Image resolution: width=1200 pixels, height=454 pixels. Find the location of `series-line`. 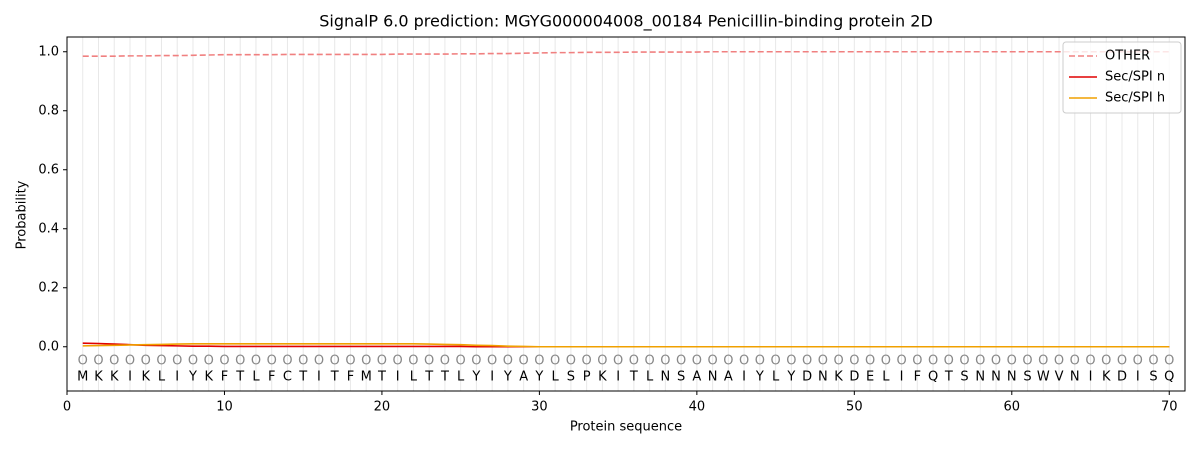

series-line is located at coordinates (626, 345).